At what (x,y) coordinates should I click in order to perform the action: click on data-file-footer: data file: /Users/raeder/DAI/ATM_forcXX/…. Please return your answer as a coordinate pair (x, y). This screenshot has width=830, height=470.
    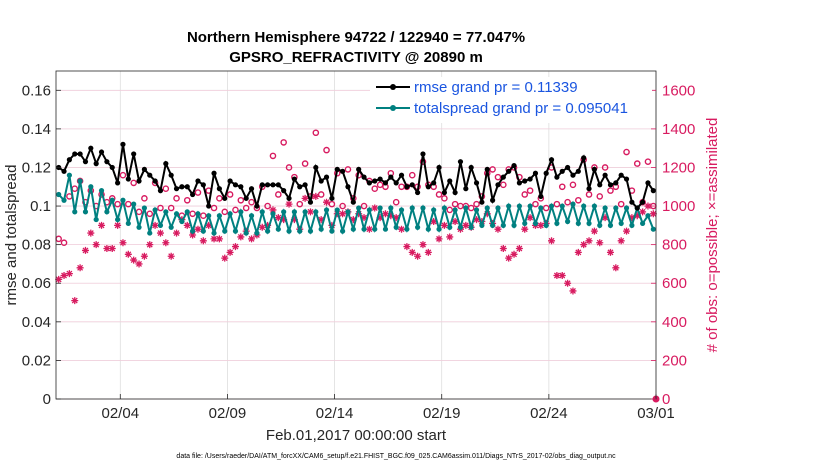
    Looking at the image, I should click on (396, 456).